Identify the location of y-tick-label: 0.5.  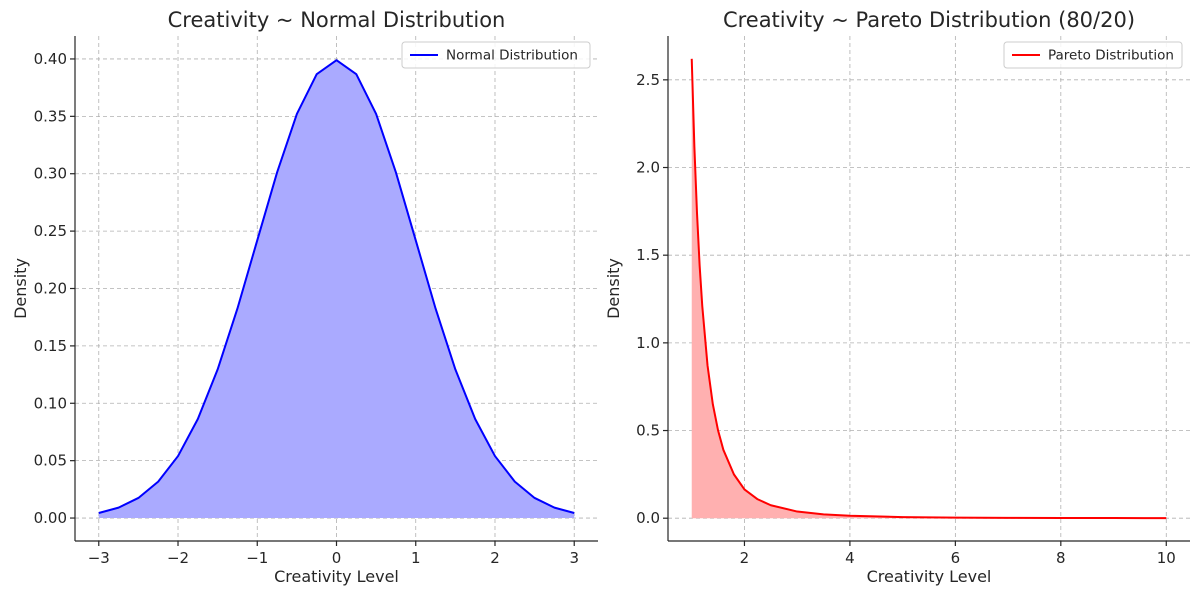
(648, 431).